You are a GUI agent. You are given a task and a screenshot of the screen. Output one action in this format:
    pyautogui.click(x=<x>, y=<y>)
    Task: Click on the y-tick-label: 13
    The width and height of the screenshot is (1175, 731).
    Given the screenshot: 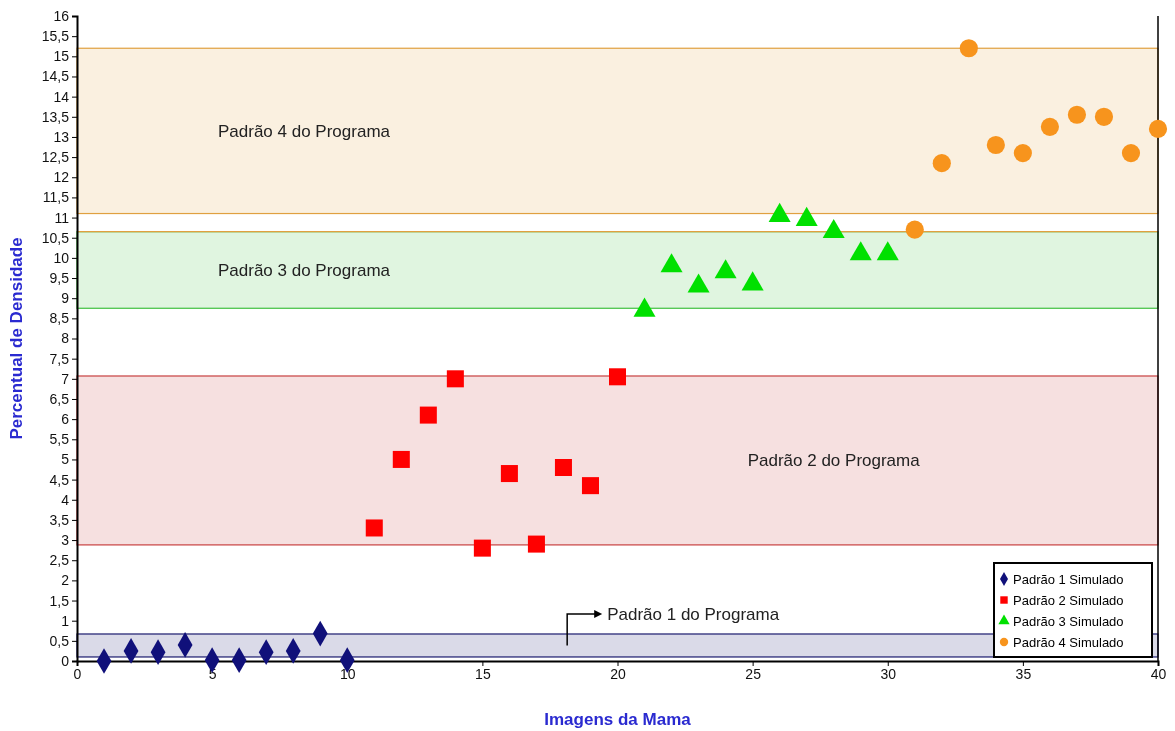 What is the action you would take?
    pyautogui.click(x=61, y=136)
    